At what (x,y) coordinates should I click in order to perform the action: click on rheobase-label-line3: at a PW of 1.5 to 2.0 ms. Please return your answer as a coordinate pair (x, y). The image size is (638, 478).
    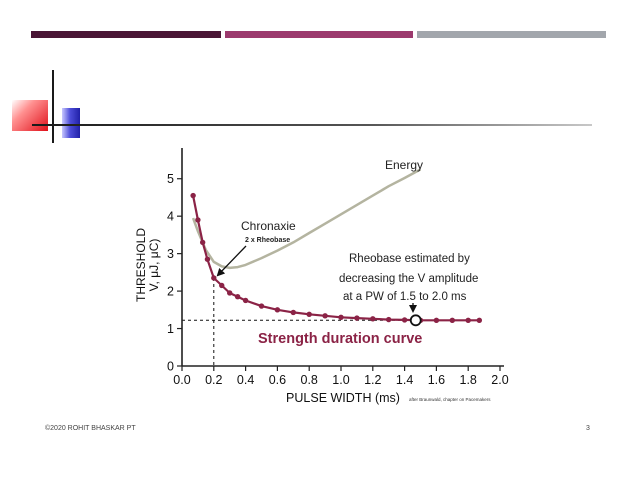
    Looking at the image, I should click on (405, 297).